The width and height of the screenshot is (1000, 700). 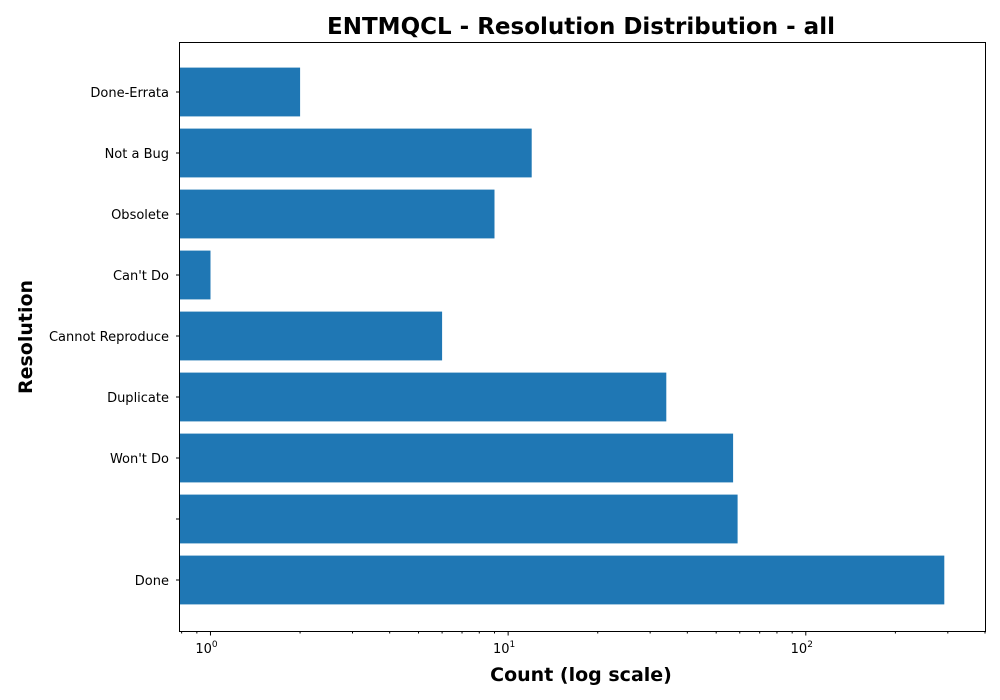 What do you see at coordinates (504, 648) in the screenshot?
I see `x-tick-label: 10¹` at bounding box center [504, 648].